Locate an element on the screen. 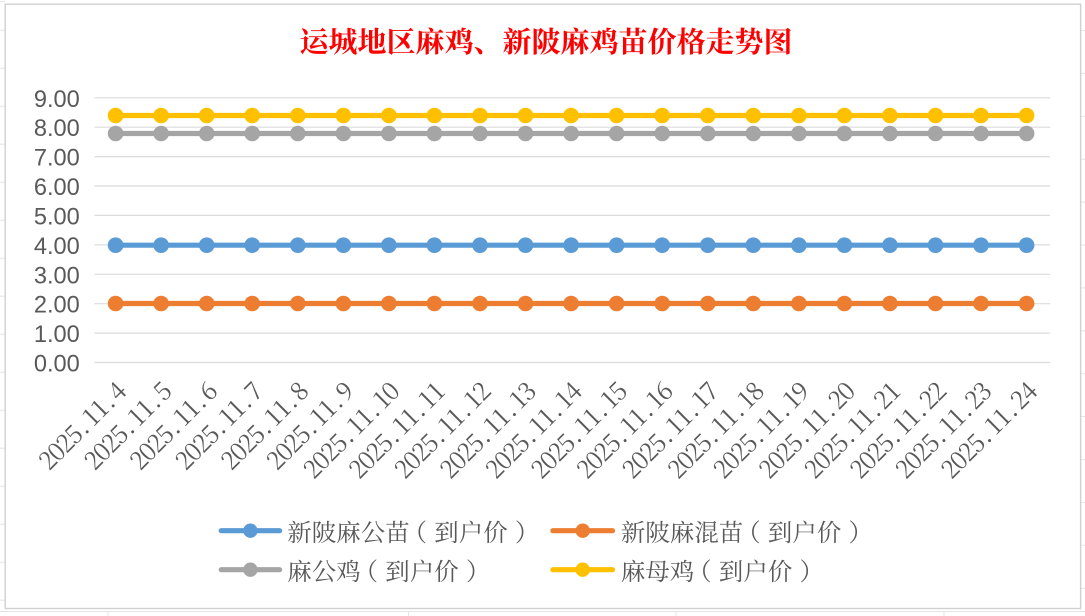  svg-text: 4.00 is located at coordinates (57, 247).